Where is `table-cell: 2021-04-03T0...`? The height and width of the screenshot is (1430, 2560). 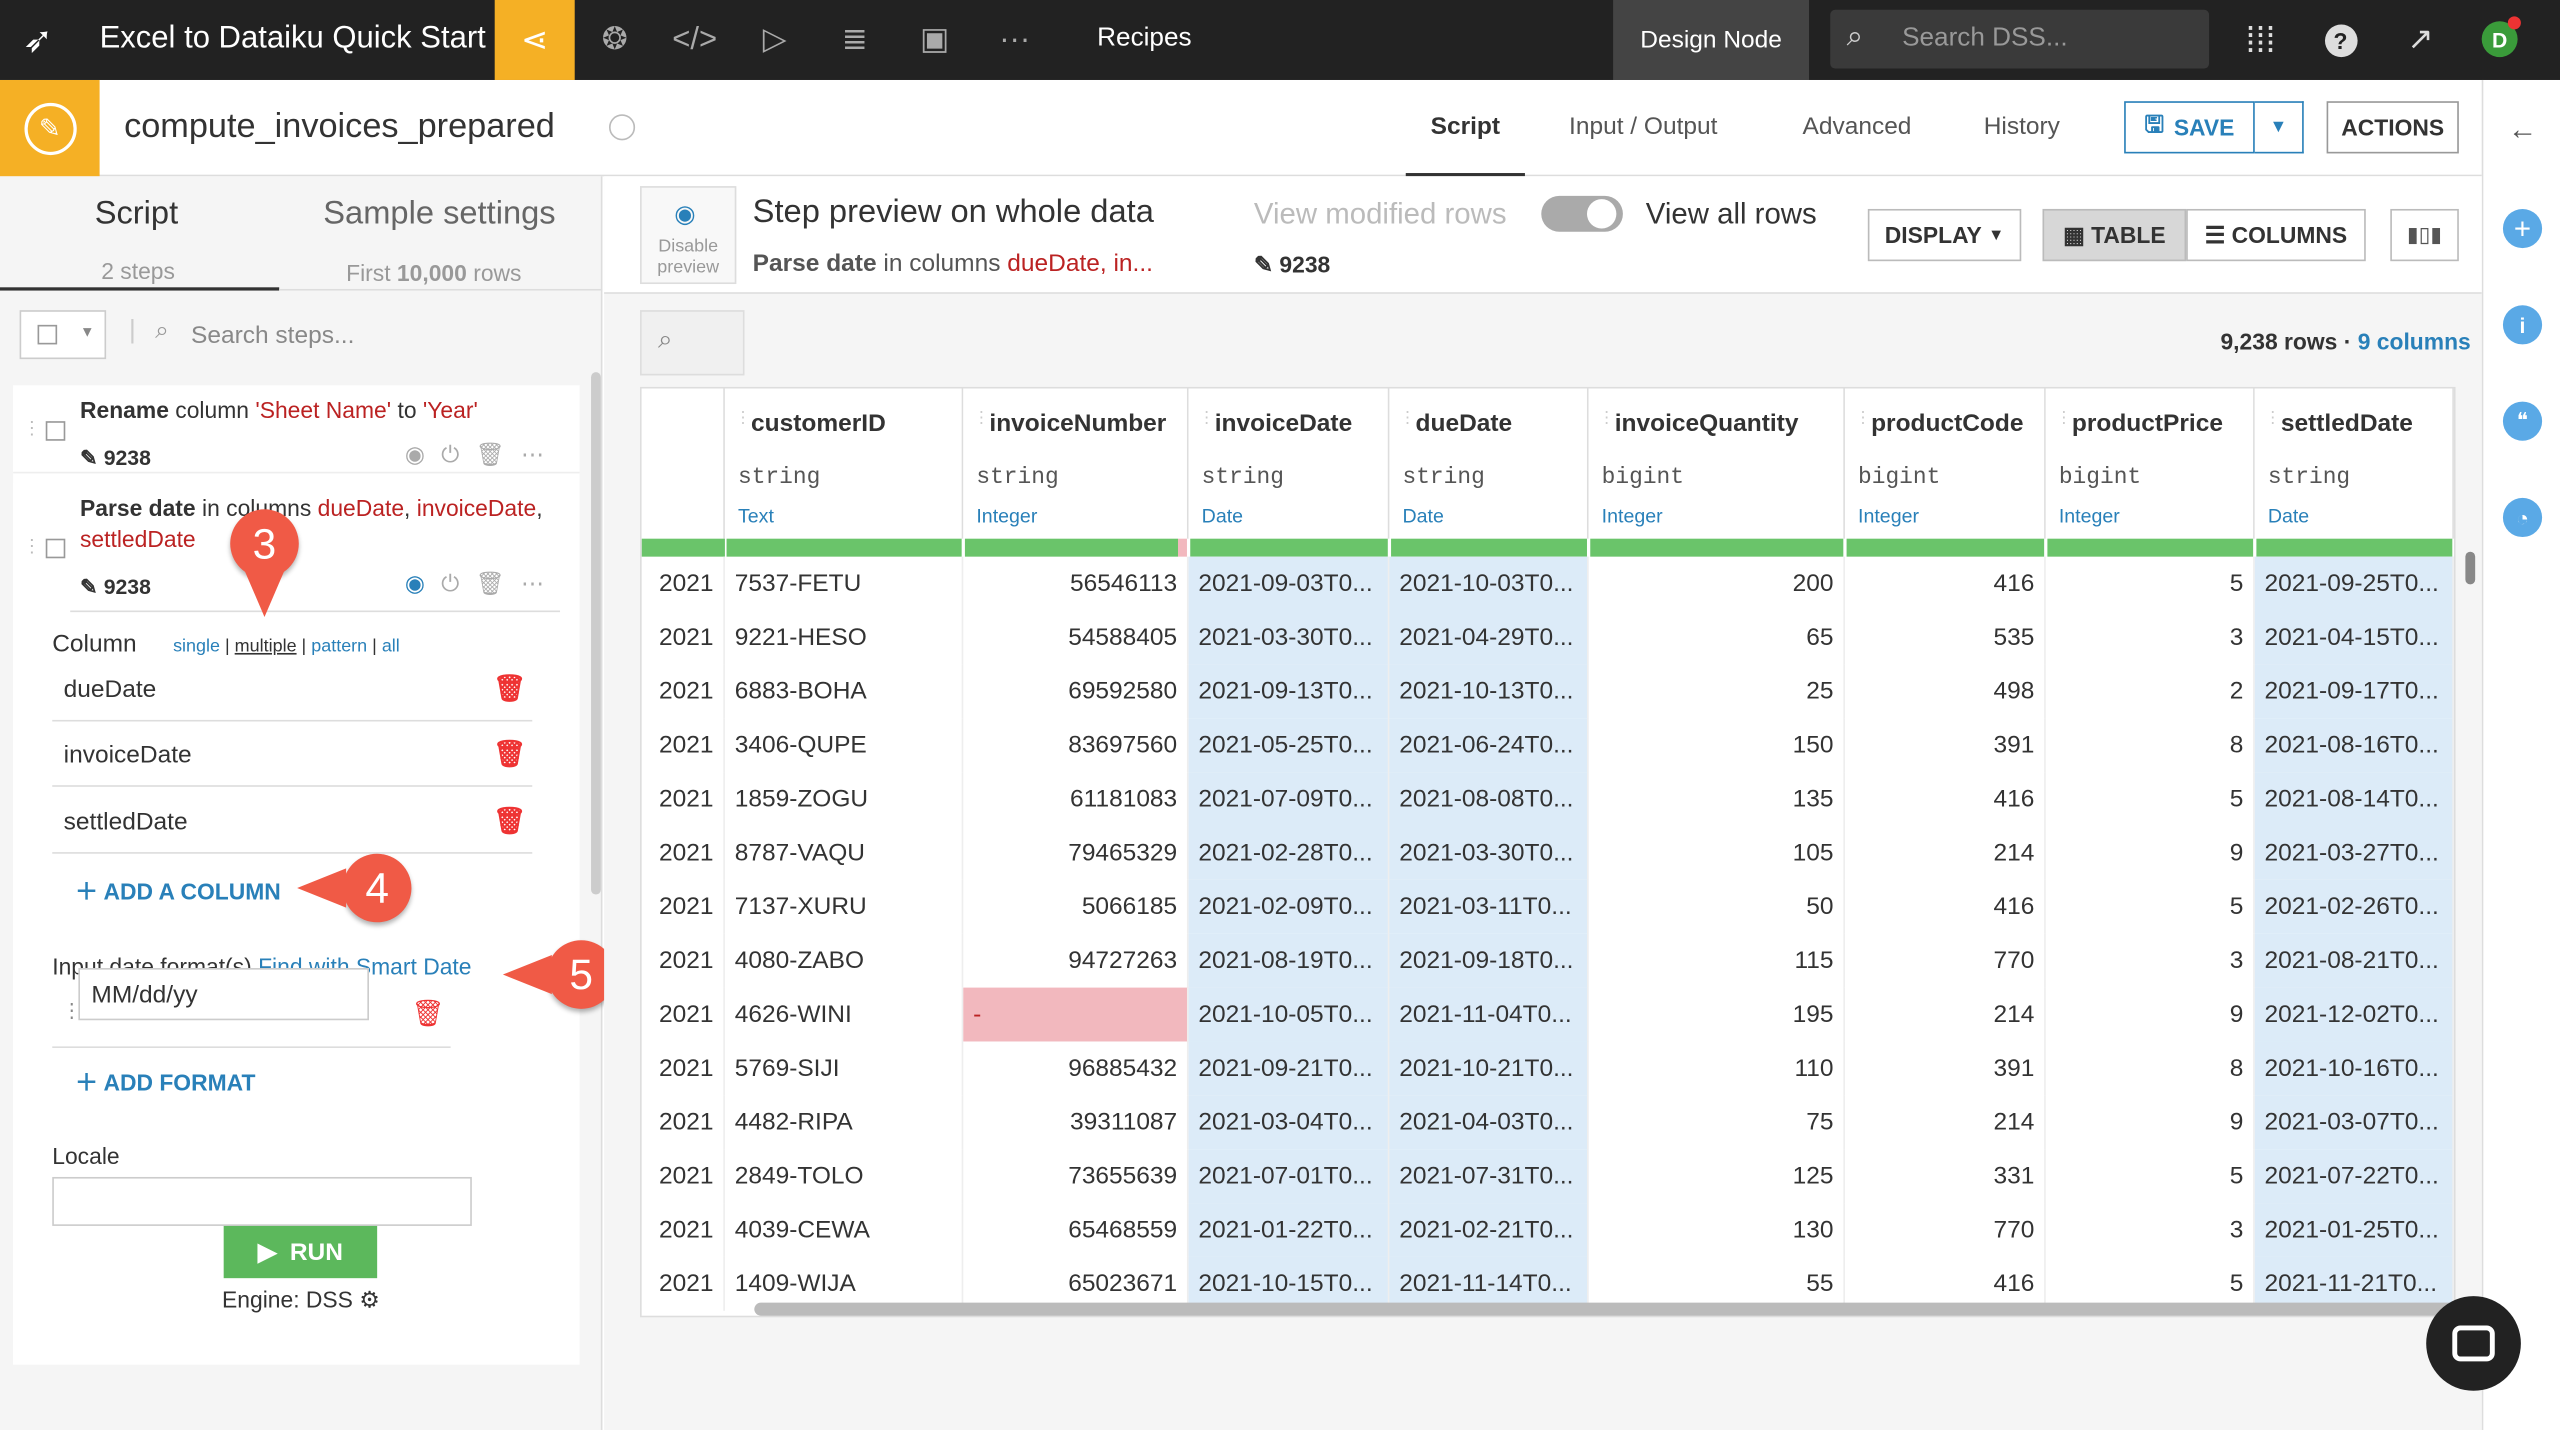 table-cell: 2021-04-03T0... is located at coordinates (1489, 1122).